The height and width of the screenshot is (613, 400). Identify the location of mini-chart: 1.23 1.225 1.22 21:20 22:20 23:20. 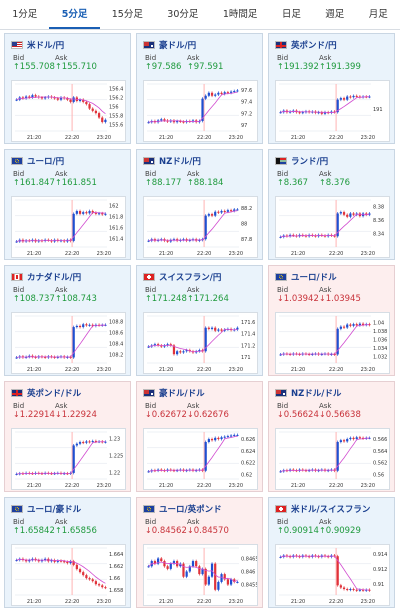
(68, 459).